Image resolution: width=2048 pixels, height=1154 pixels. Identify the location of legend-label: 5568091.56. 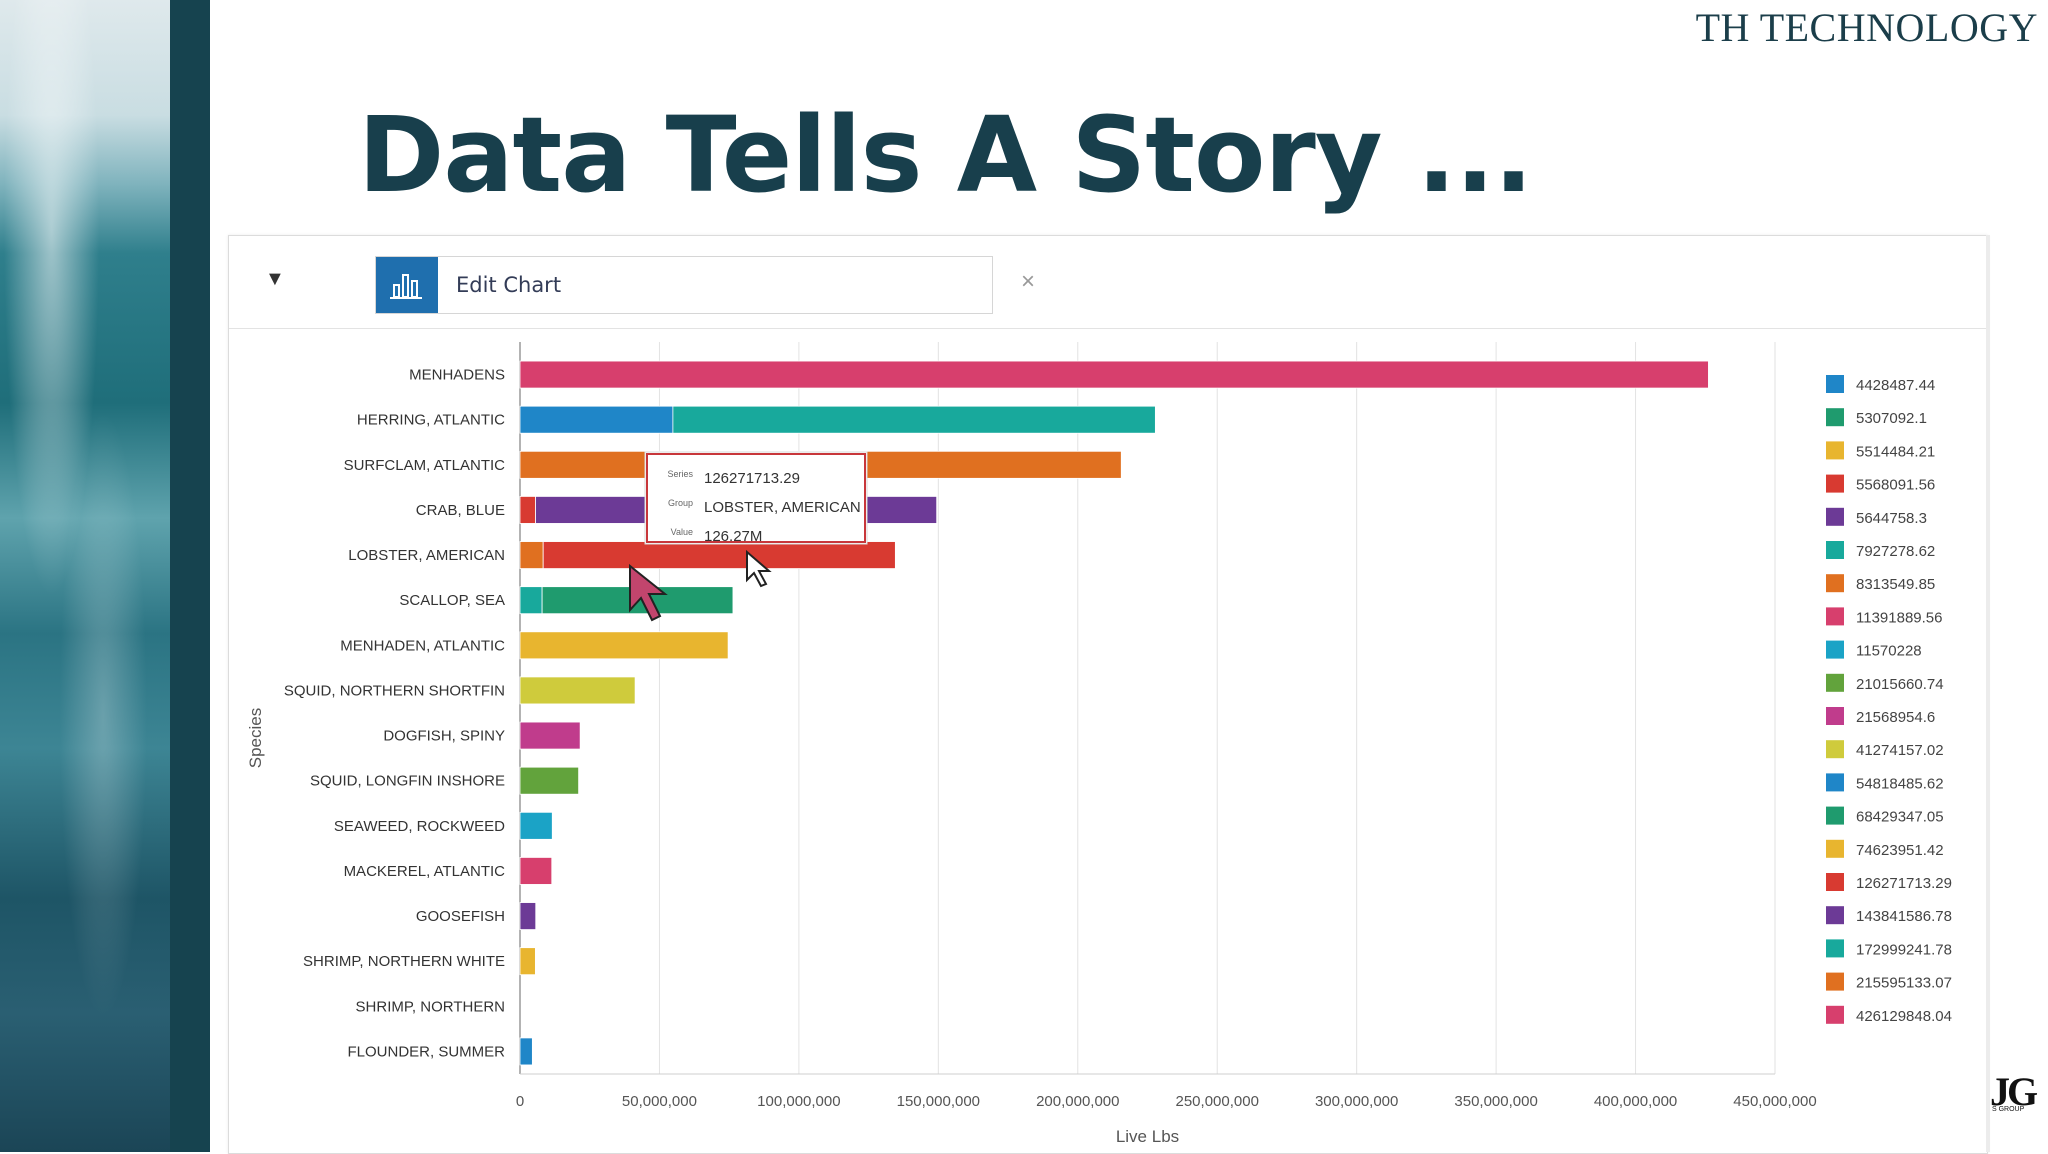
(1895, 485).